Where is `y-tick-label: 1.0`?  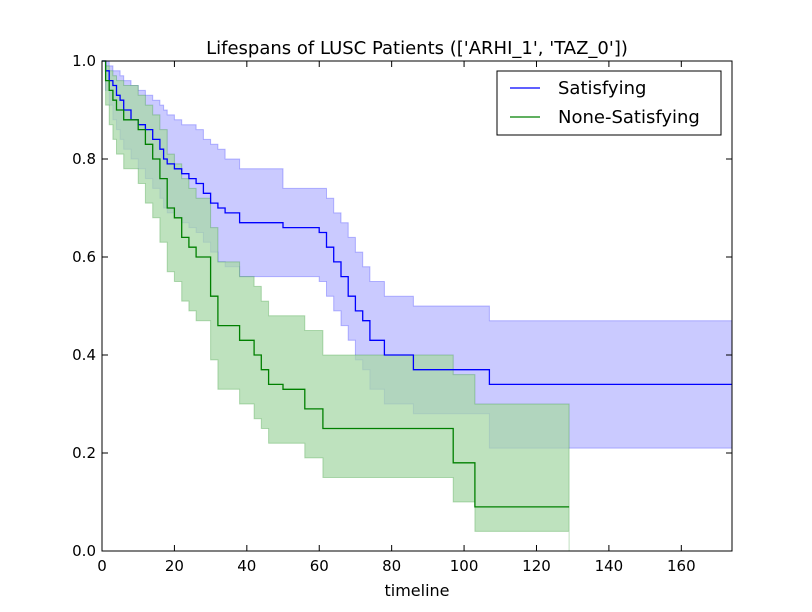 y-tick-label: 1.0 is located at coordinates (84, 61).